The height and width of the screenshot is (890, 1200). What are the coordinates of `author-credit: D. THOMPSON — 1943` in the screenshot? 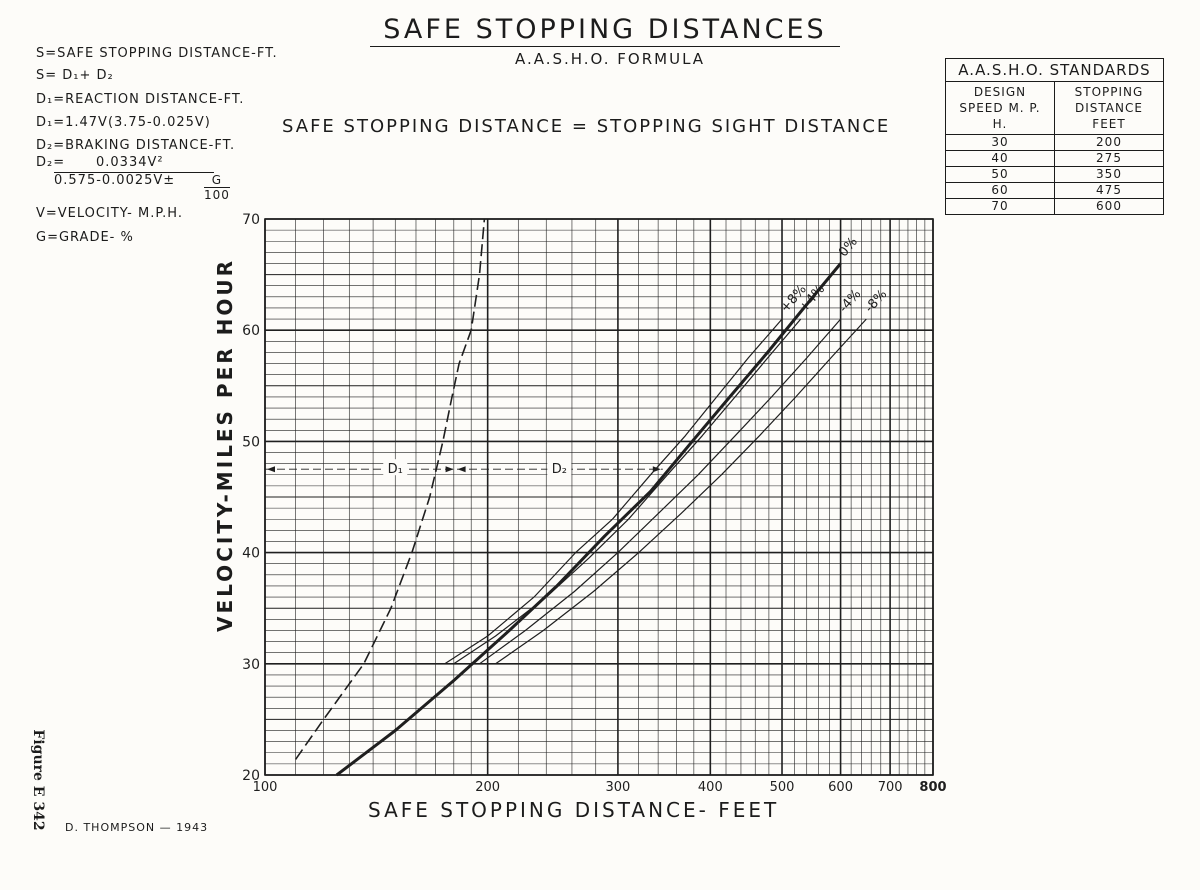 It's located at (137, 827).